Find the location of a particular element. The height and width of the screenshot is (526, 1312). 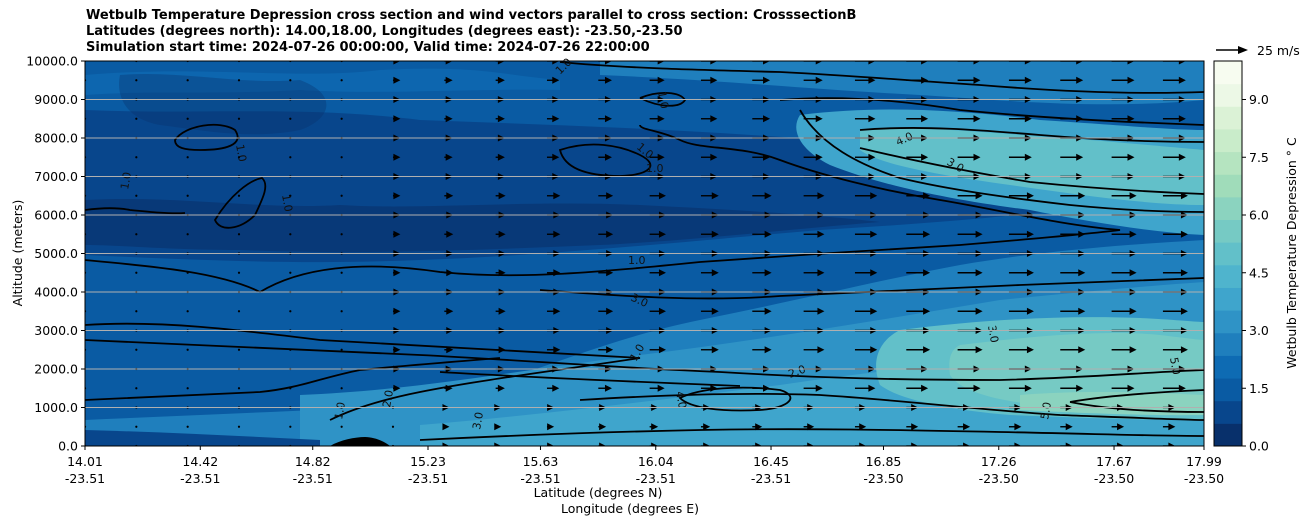

x-tick-label-lat: 16.45 is located at coordinates (771, 461).